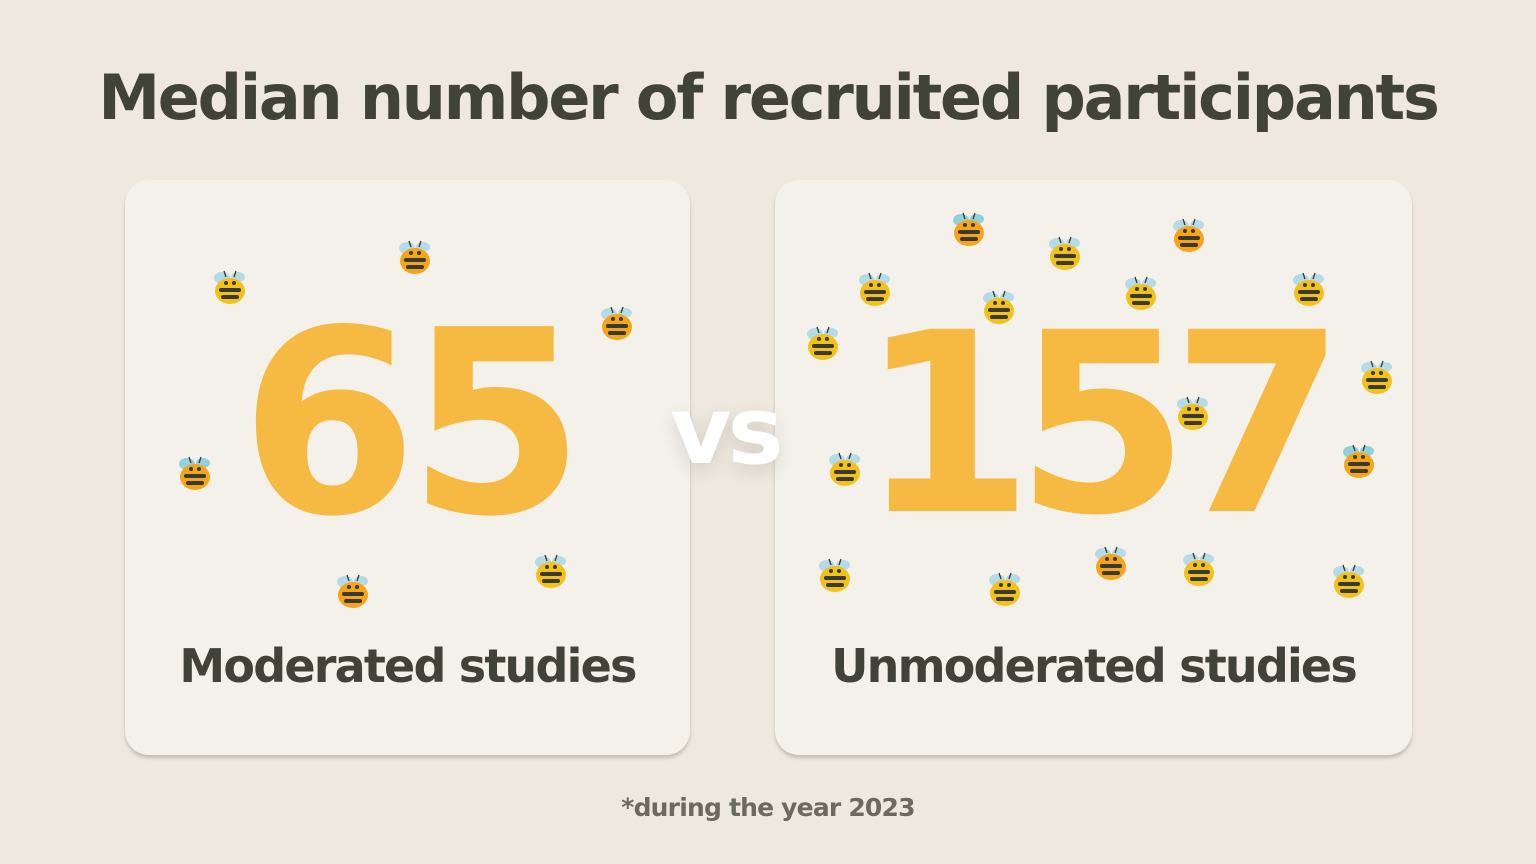  I want to click on unmoderated-studies-label: Unmoderated studies, so click(1094, 666).